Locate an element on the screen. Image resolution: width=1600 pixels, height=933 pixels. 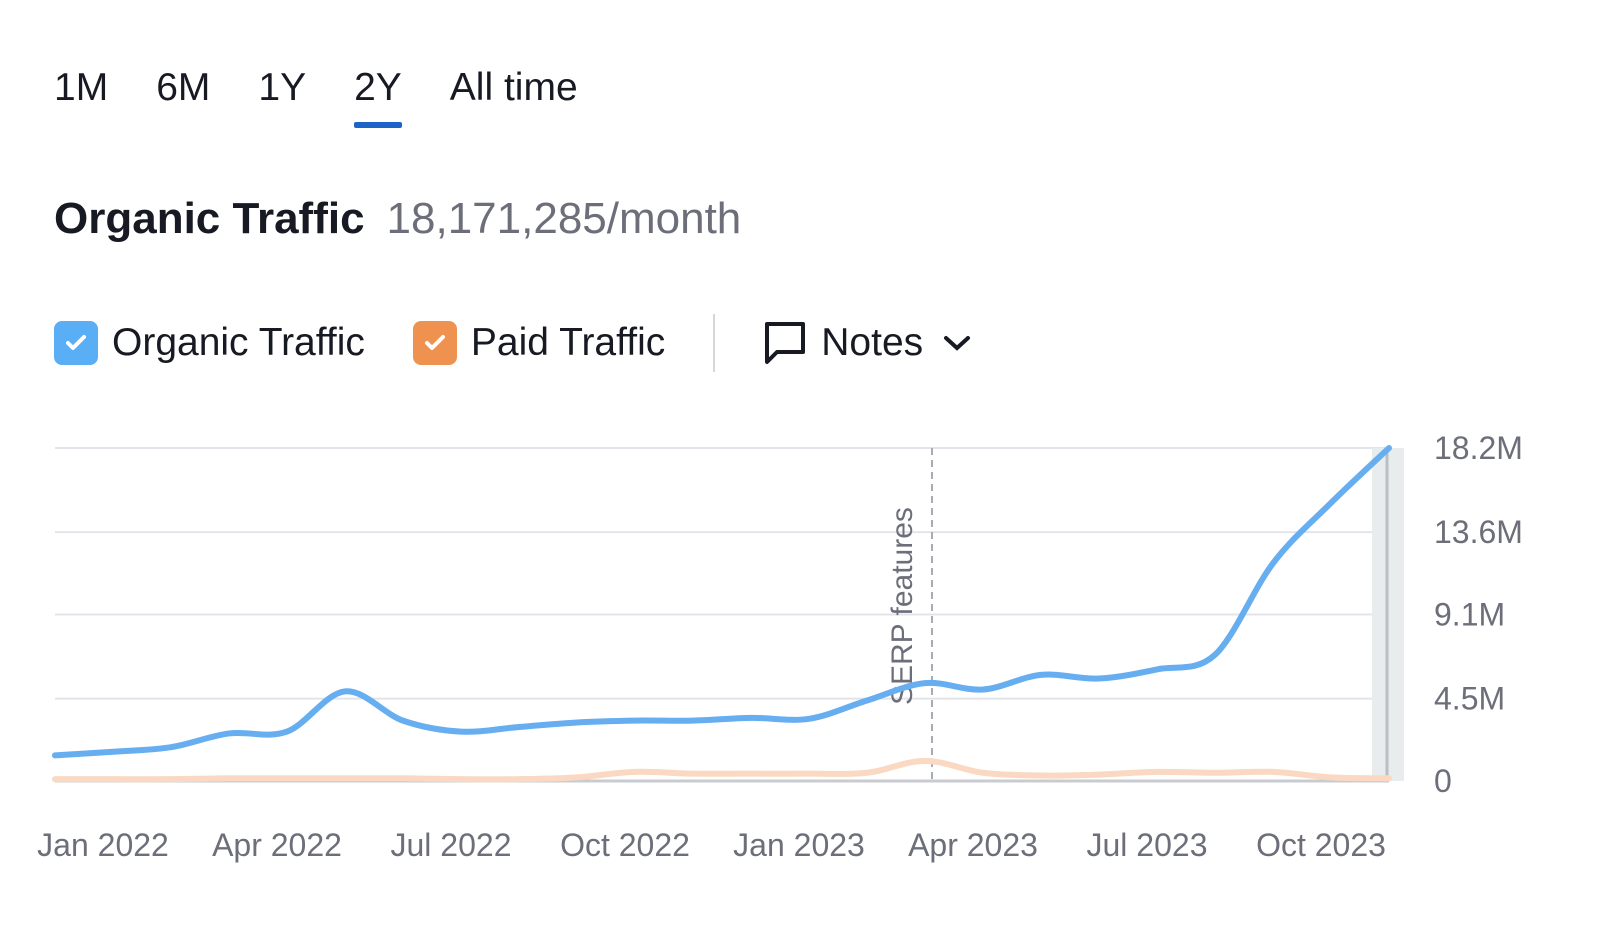
notes-label: Notes is located at coordinates (872, 342).